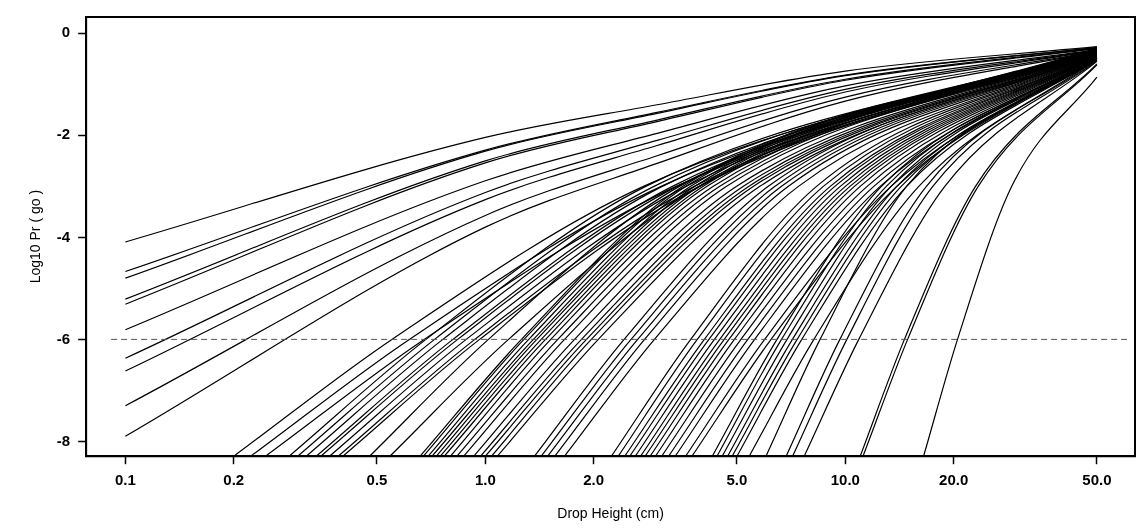 This screenshot has height=531, width=1137. What do you see at coordinates (485, 480) in the screenshot?
I see `x-tick-label: 1.0` at bounding box center [485, 480].